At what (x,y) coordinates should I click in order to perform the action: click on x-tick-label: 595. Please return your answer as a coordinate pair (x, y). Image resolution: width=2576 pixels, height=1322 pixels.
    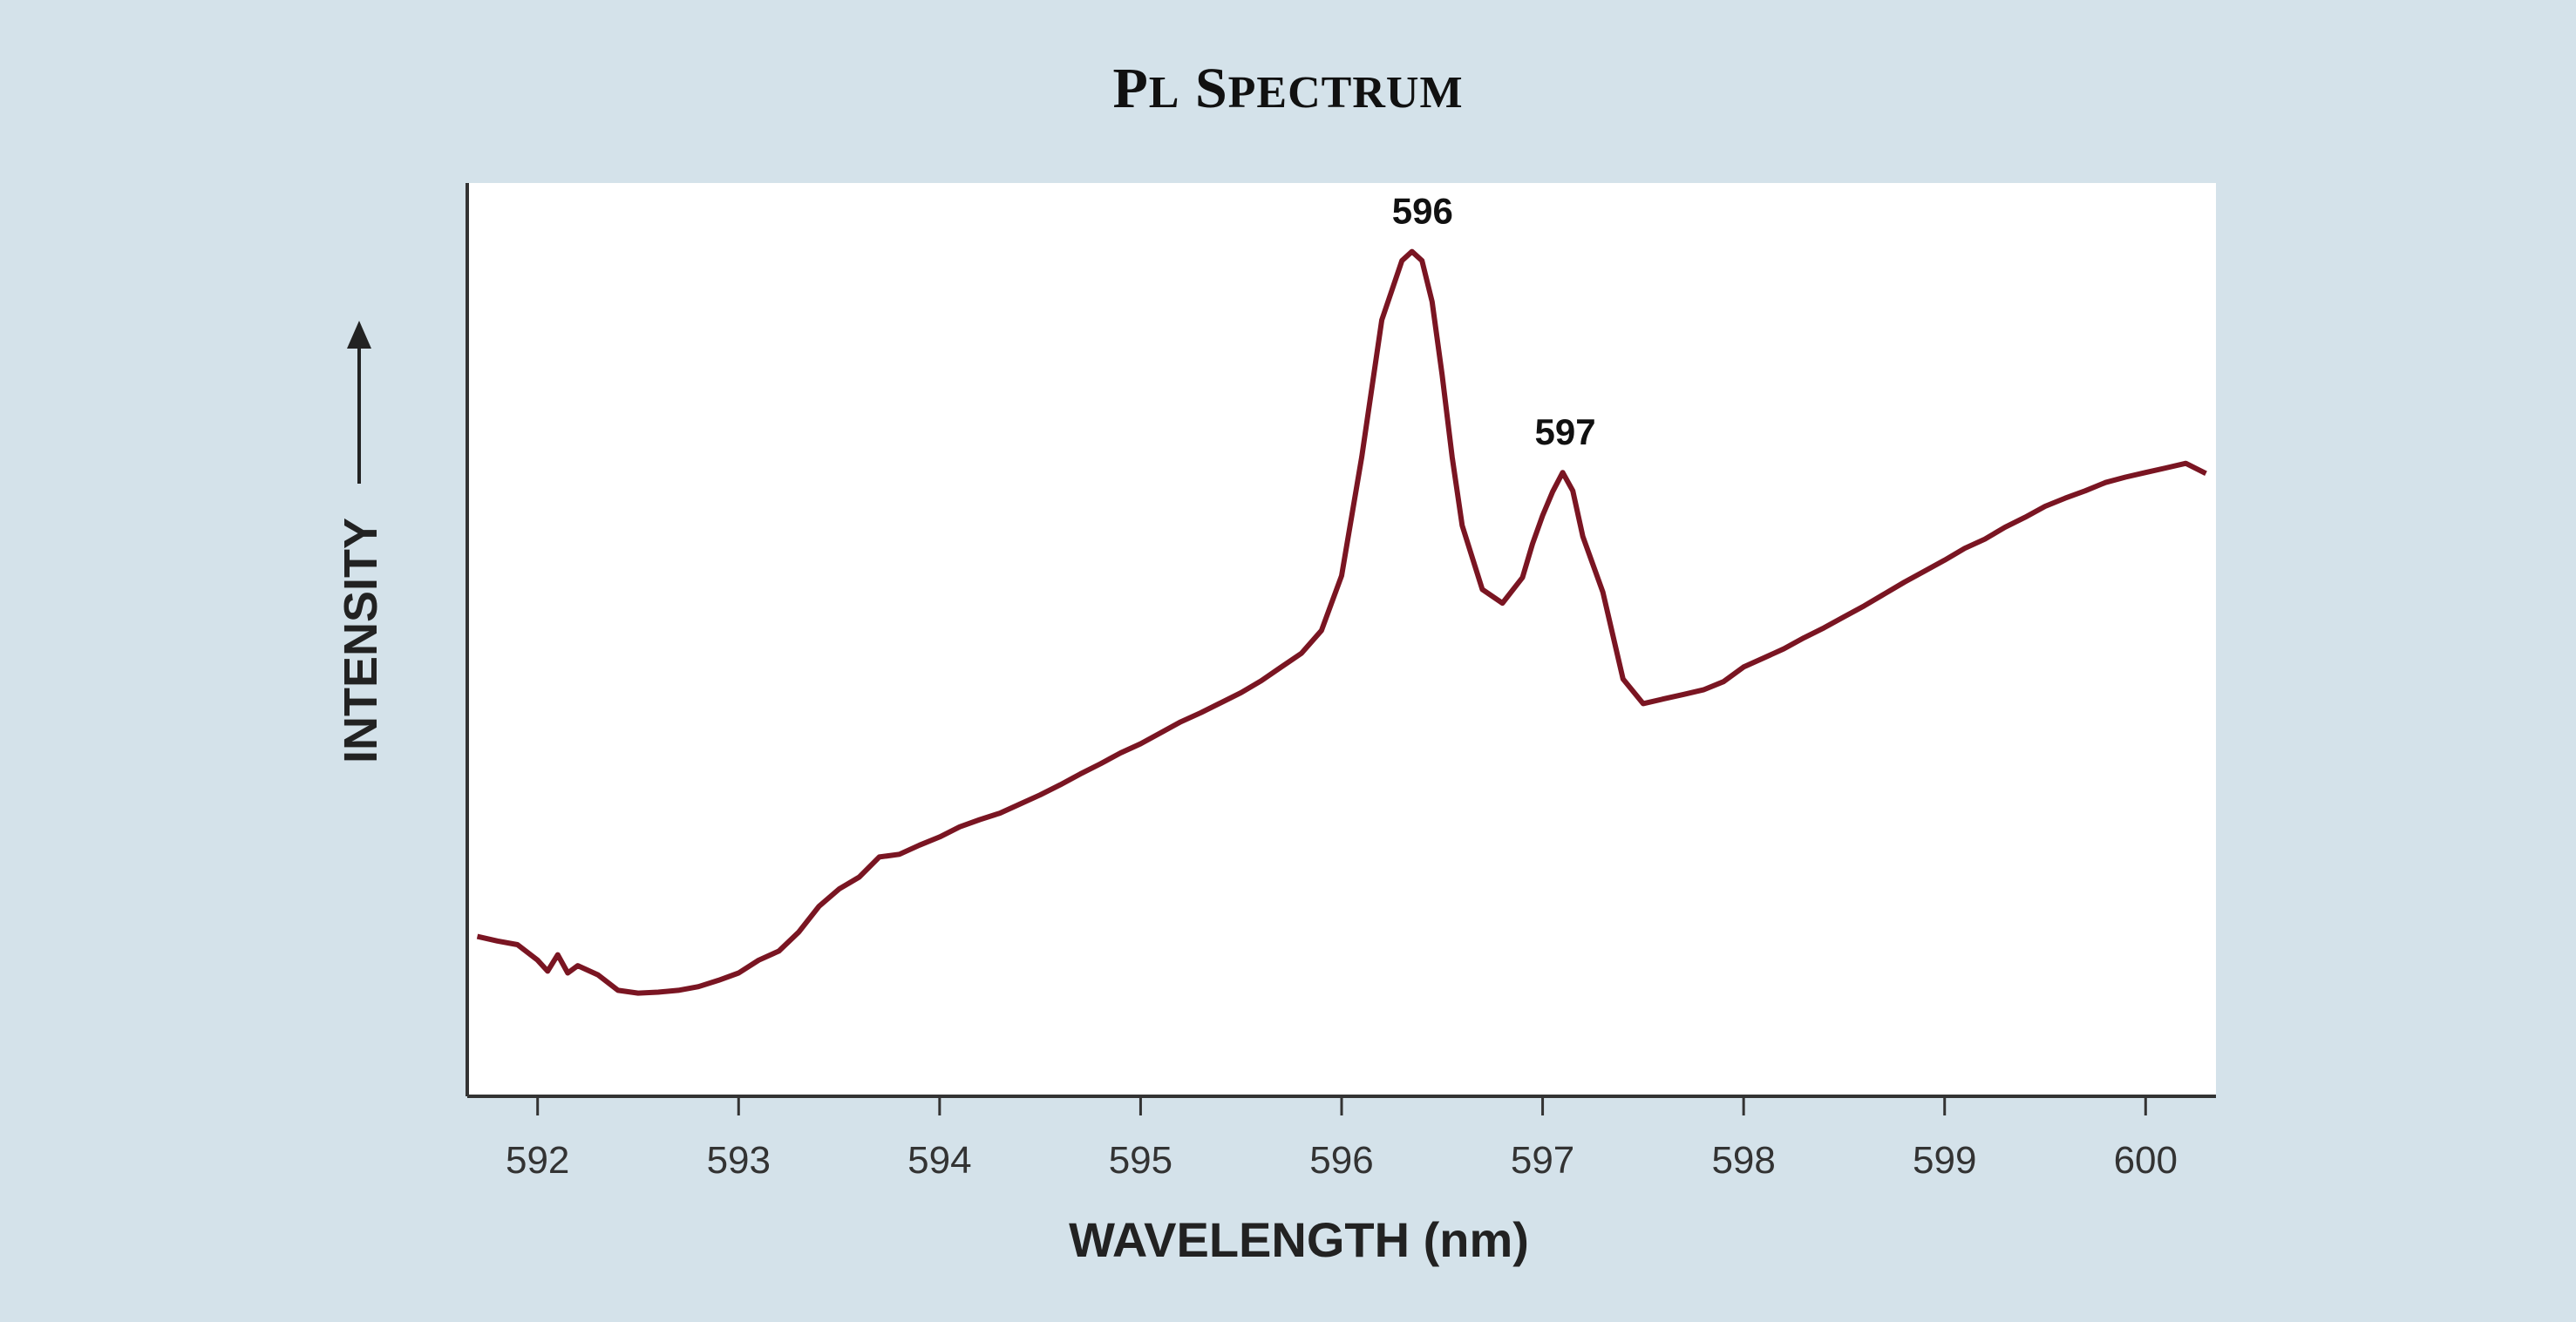
    Looking at the image, I should click on (1140, 1160).